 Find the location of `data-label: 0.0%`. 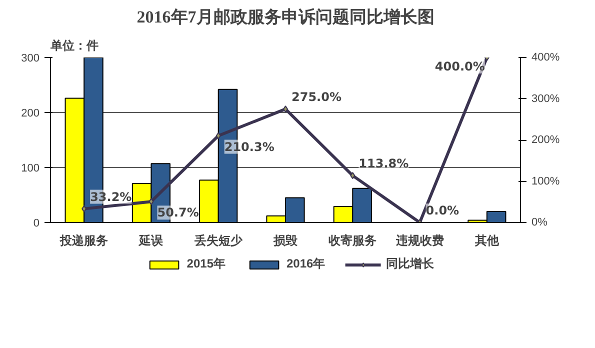

data-label: 0.0% is located at coordinates (443, 211).